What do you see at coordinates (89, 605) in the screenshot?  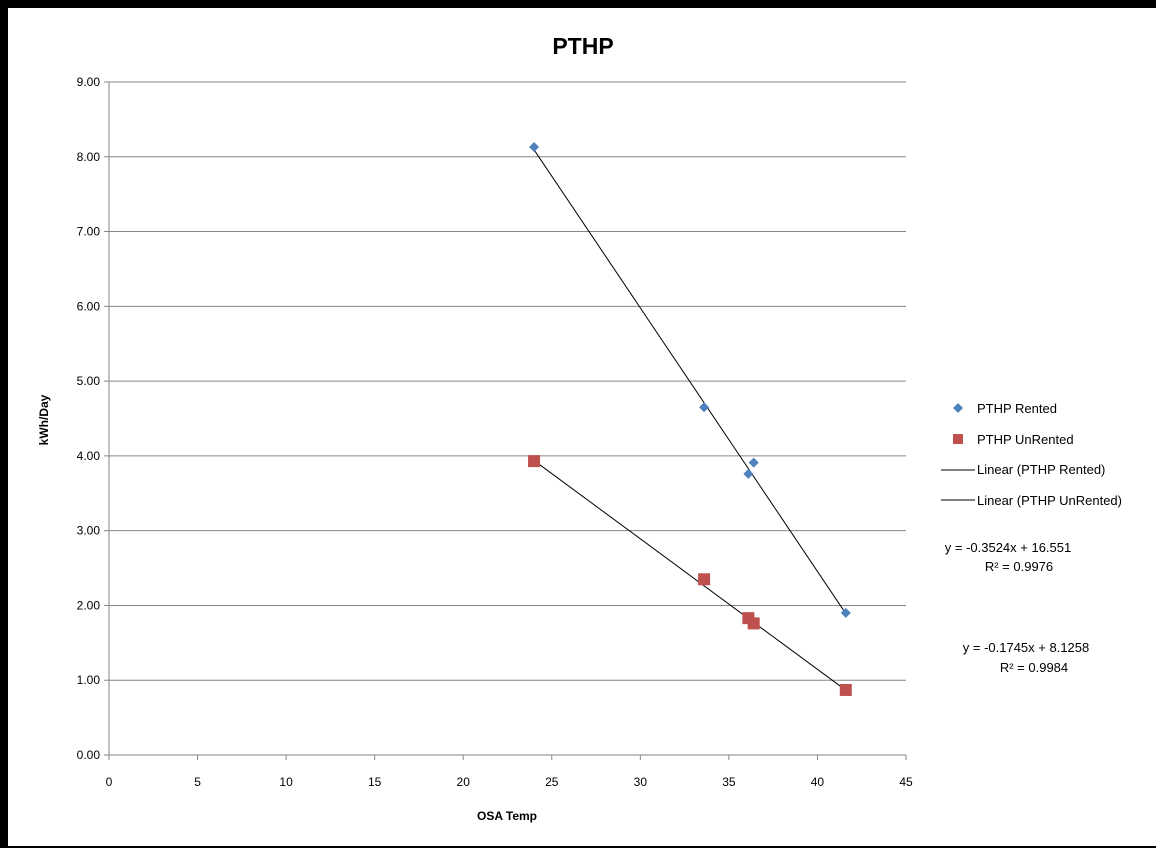 I see `y-tick-label: 2.00` at bounding box center [89, 605].